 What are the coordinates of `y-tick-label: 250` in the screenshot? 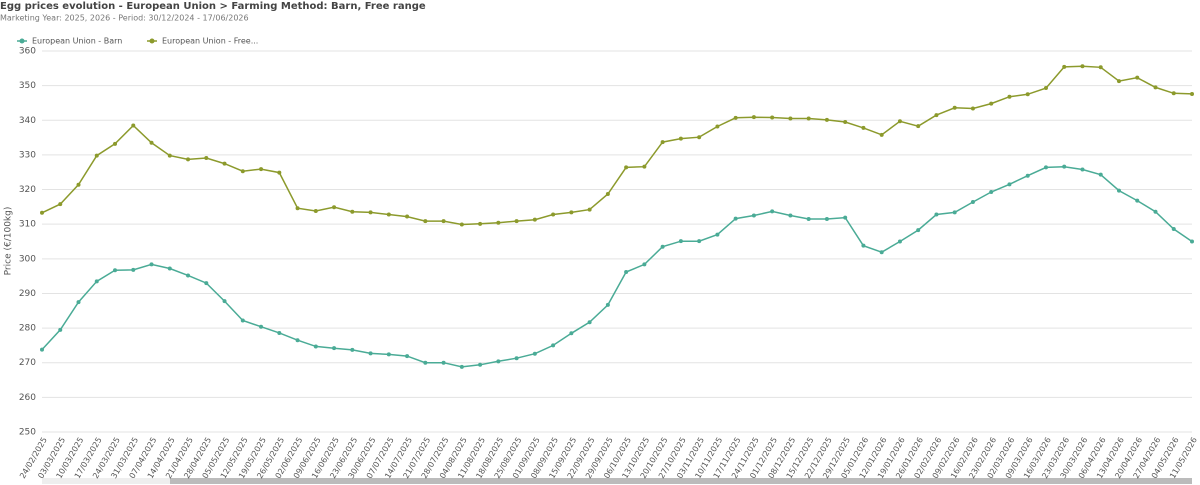 It's located at (27, 433).